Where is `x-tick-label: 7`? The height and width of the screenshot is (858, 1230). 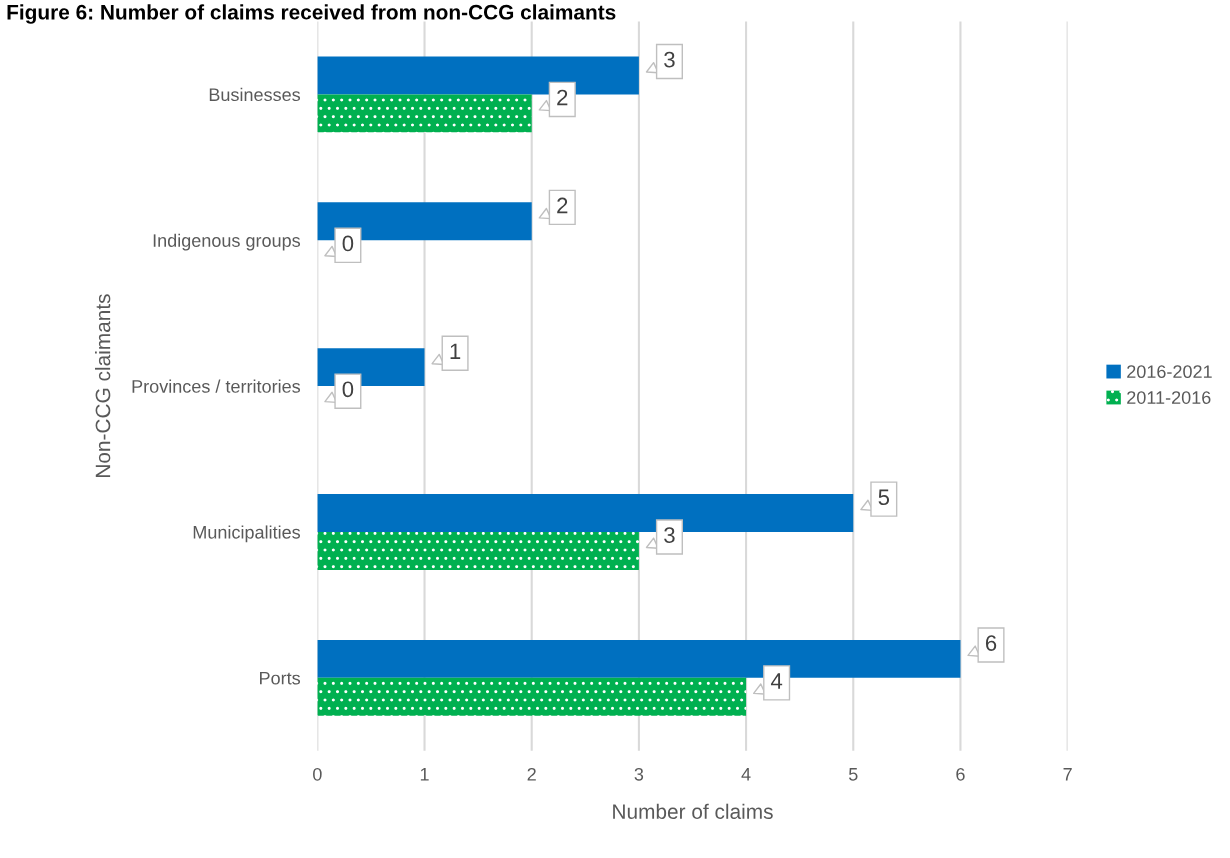 x-tick-label: 7 is located at coordinates (1067, 774).